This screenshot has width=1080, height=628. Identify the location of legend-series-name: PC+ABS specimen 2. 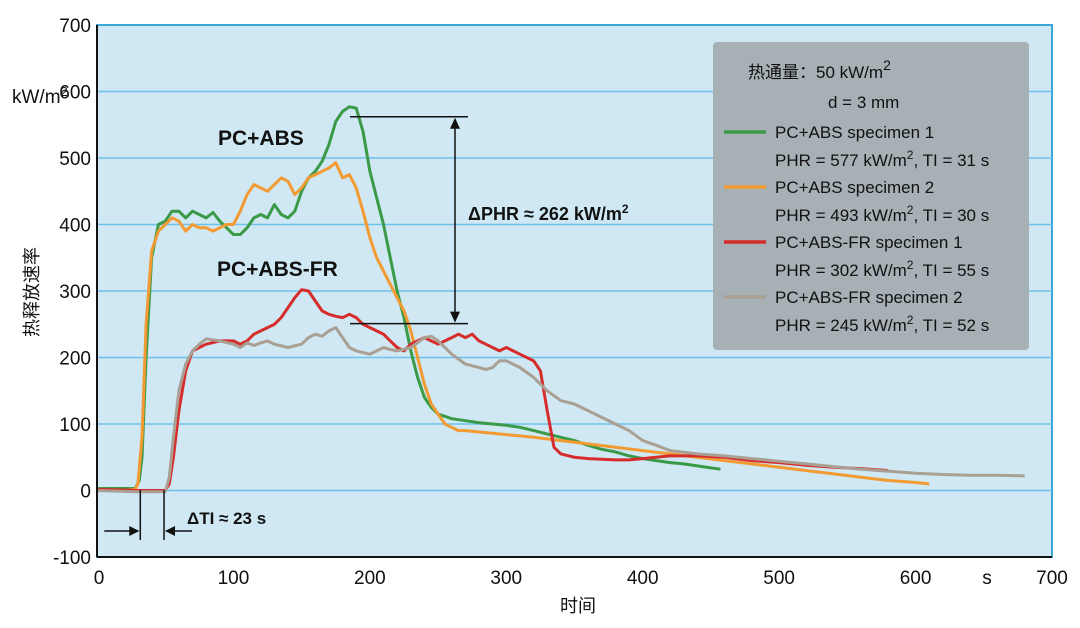
(854, 187).